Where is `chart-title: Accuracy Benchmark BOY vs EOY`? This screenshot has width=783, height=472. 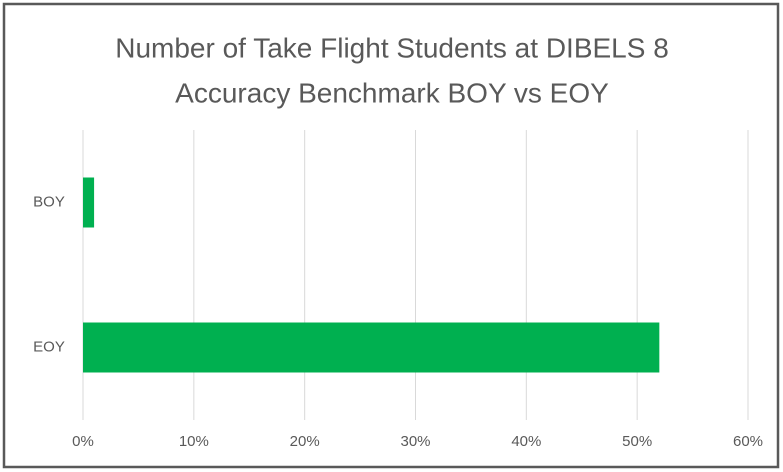
chart-title: Accuracy Benchmark BOY vs EOY is located at coordinates (392, 92).